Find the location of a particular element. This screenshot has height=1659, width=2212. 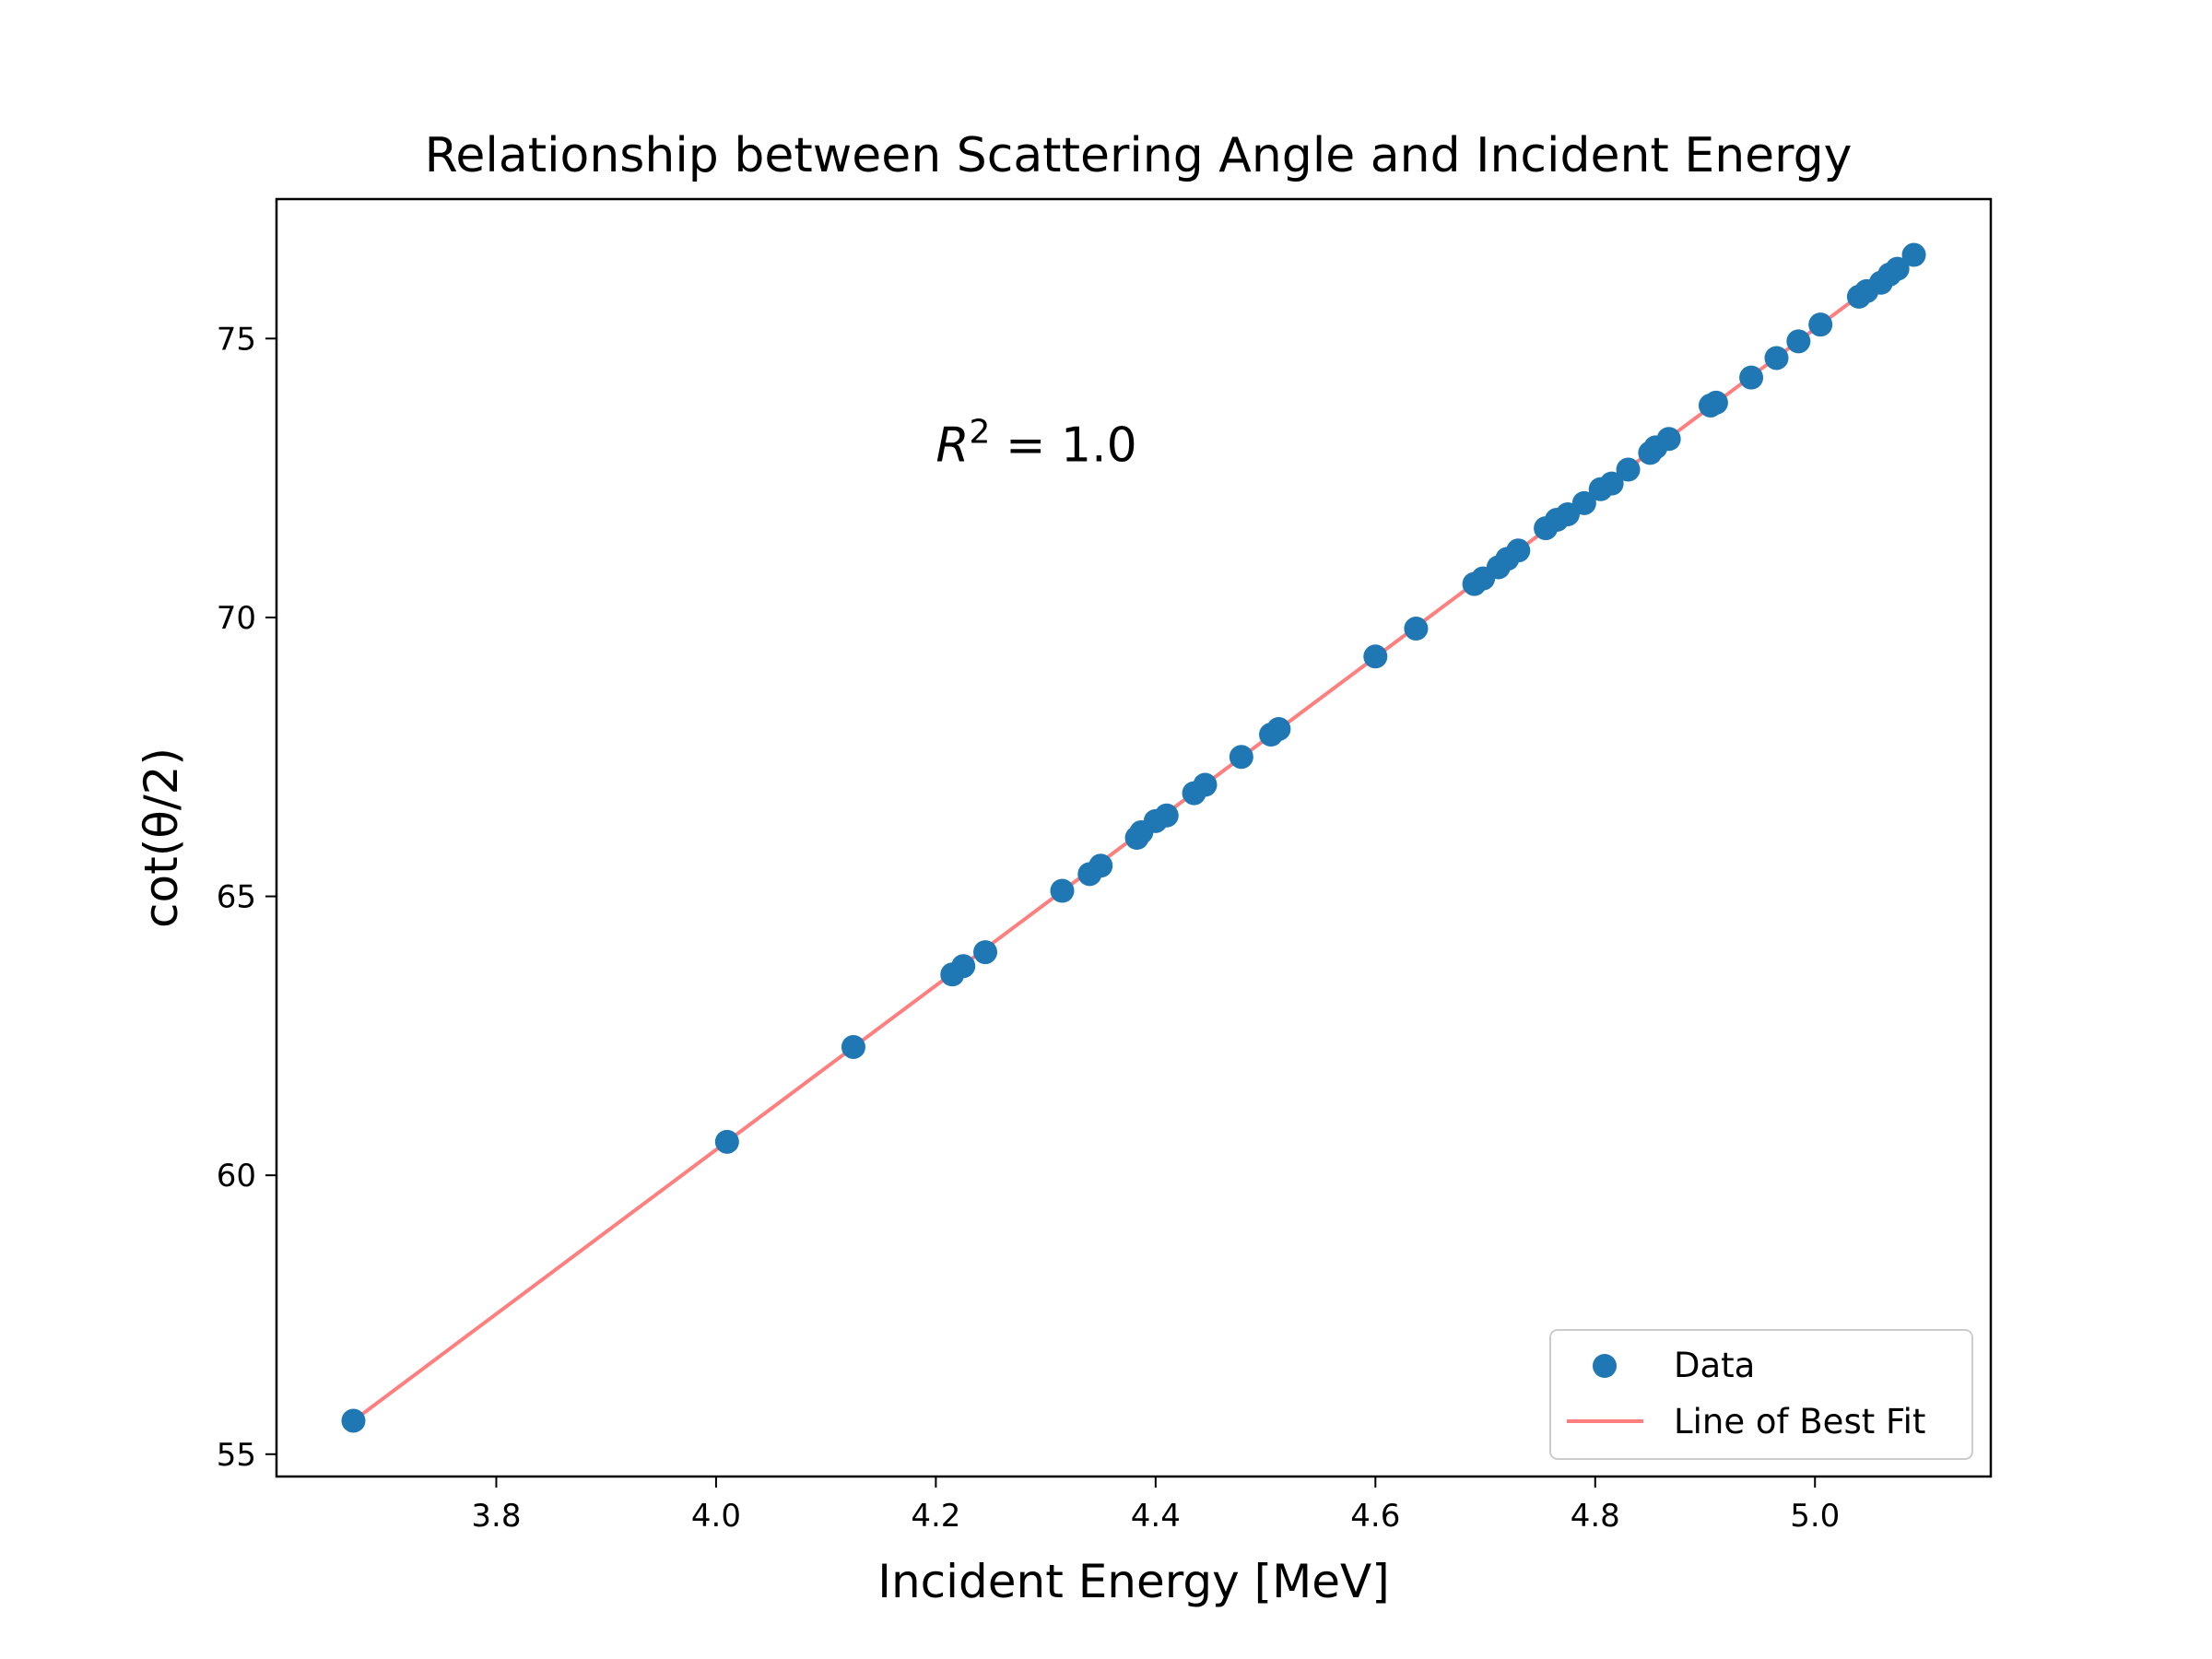

legend-box is located at coordinates (1761, 1394).